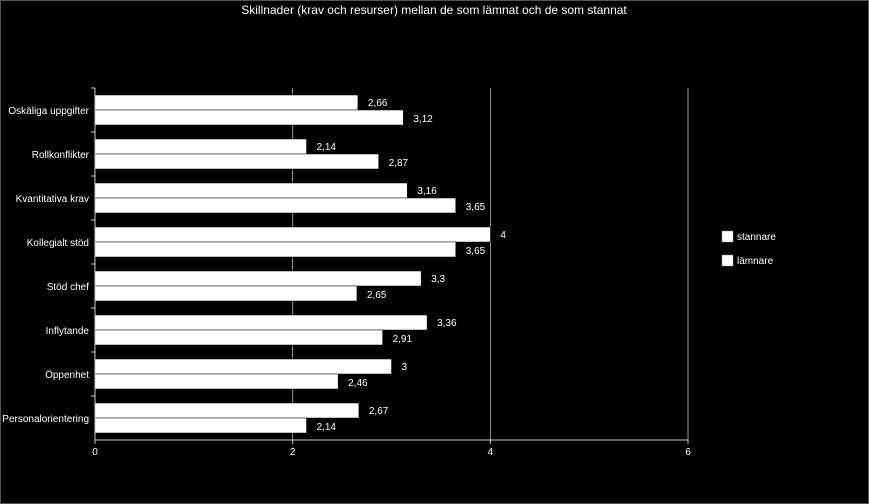 The image size is (869, 504). What do you see at coordinates (423, 119) in the screenshot?
I see `data-label: 3,12` at bounding box center [423, 119].